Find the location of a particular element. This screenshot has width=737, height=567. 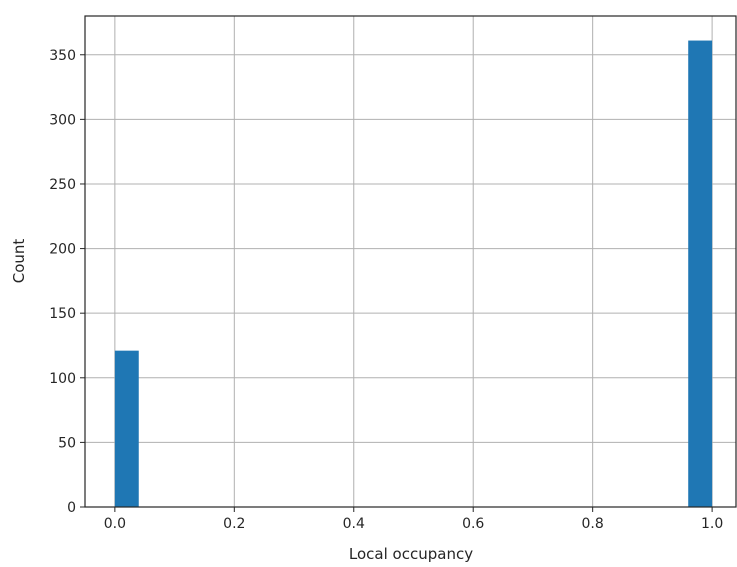

x-axis-ticks: 0.0 0.2 0.4 0.6 0.8 1.0 is located at coordinates (413, 519).